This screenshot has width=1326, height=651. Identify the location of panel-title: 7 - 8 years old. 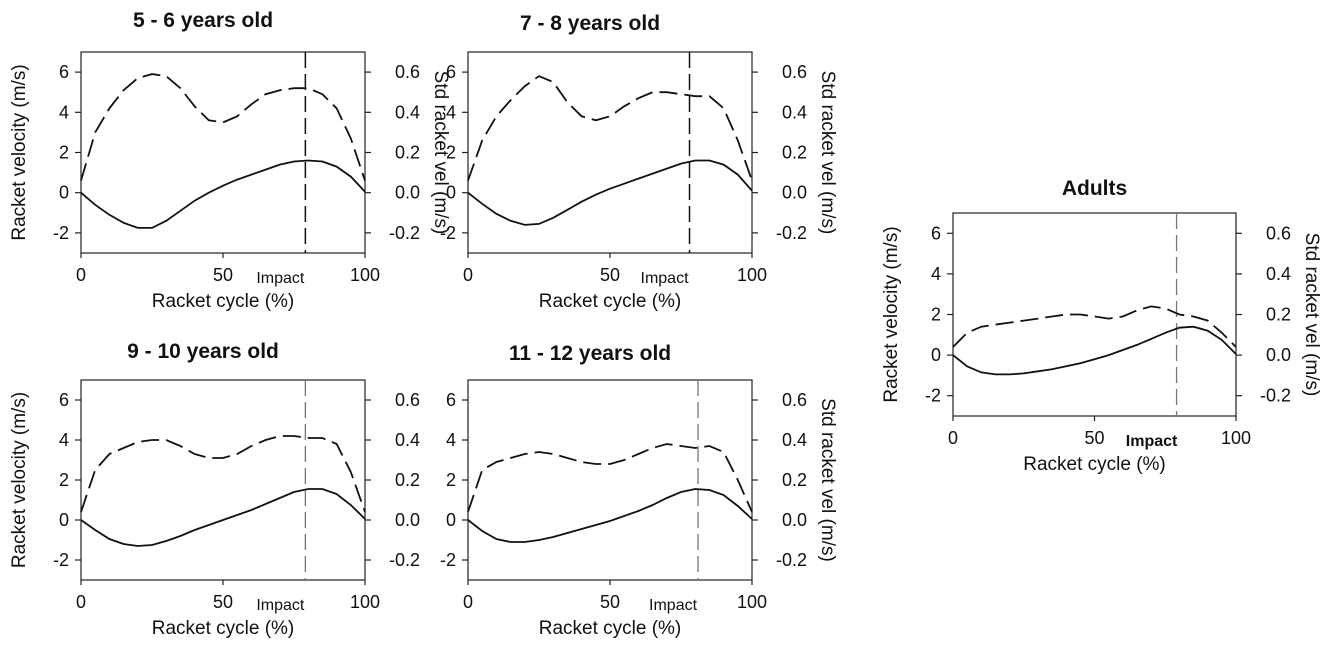
(590, 23).